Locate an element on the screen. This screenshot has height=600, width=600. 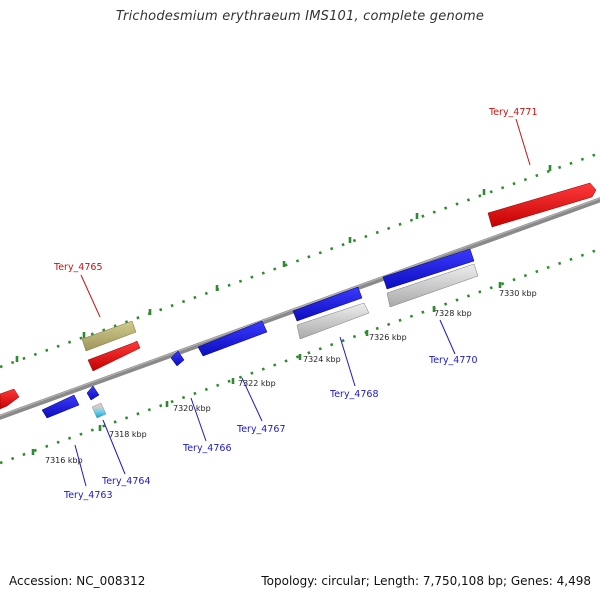
tick-label: 7328 kbp is located at coordinates (453, 313).